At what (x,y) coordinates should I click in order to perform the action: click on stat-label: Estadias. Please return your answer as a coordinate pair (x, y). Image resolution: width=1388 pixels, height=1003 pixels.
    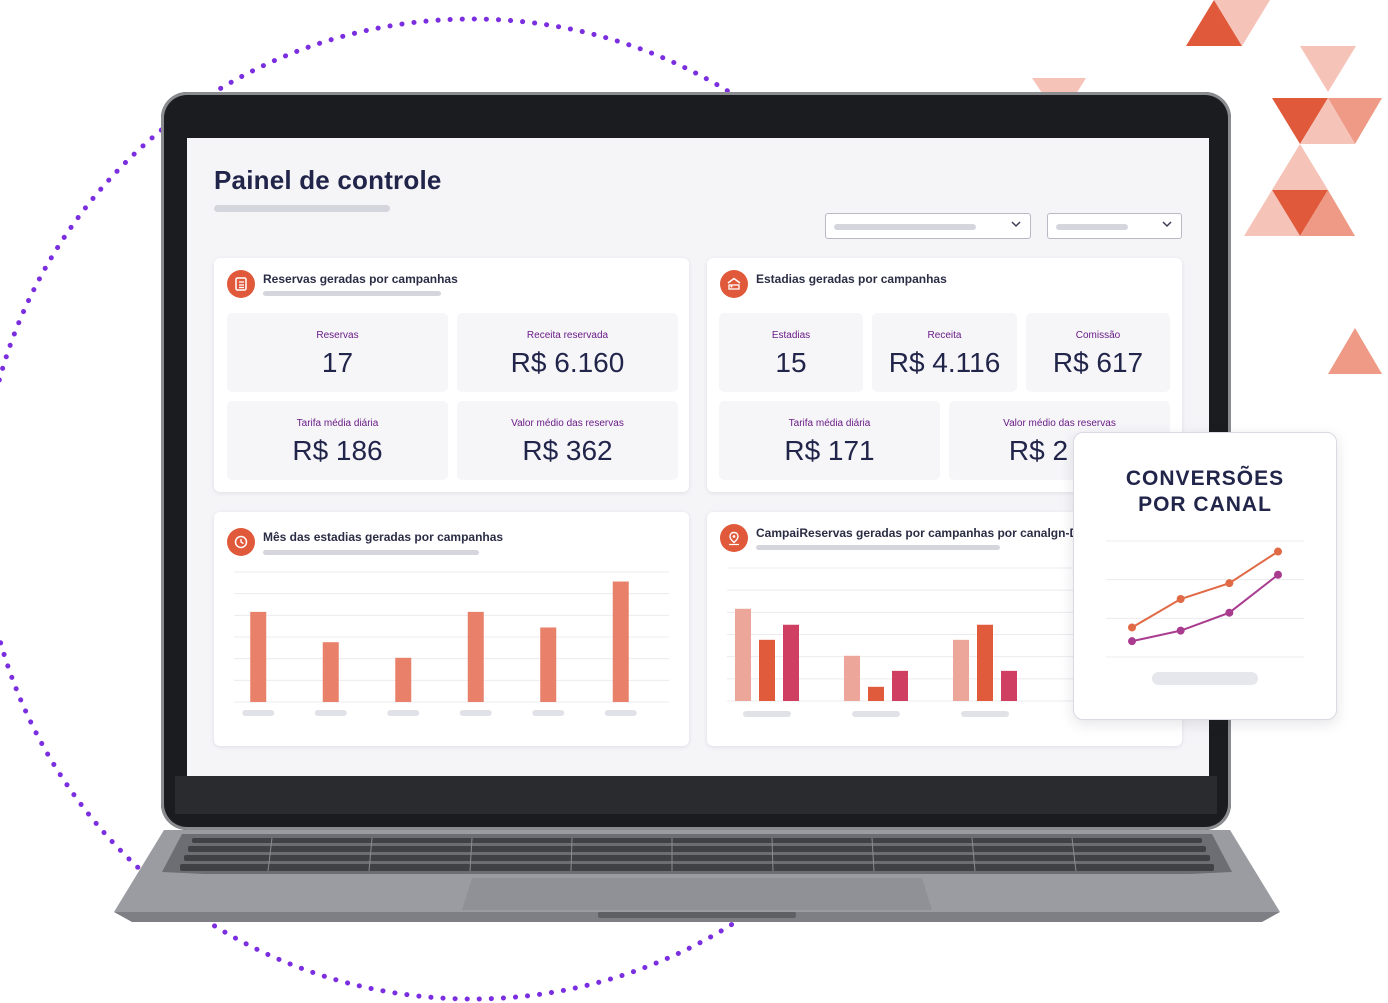
    Looking at the image, I should click on (791, 335).